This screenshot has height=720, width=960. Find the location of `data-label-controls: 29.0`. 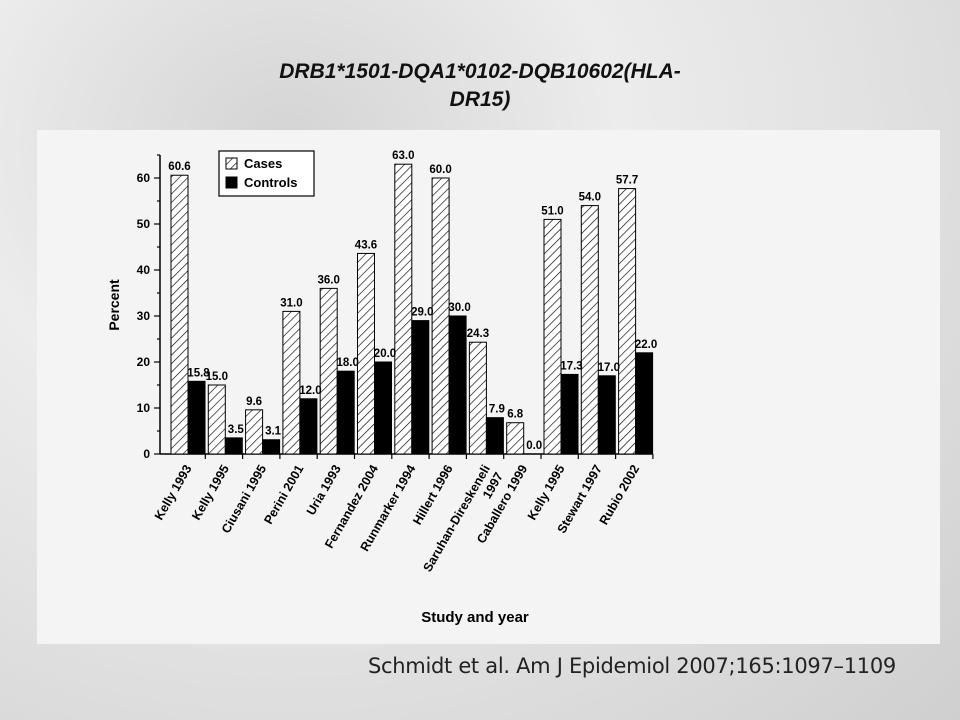

data-label-controls: 29.0 is located at coordinates (422, 313).